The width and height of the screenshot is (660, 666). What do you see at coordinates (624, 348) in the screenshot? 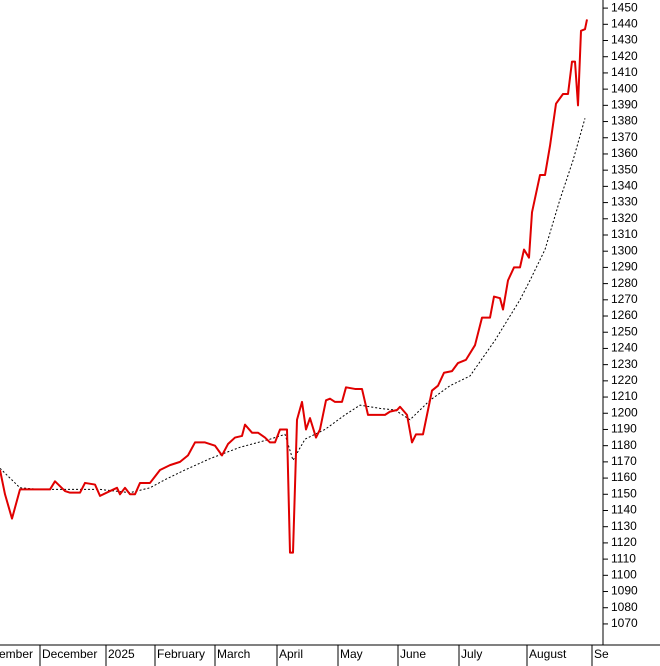
I see `y-tick-label: 1240` at bounding box center [624, 348].